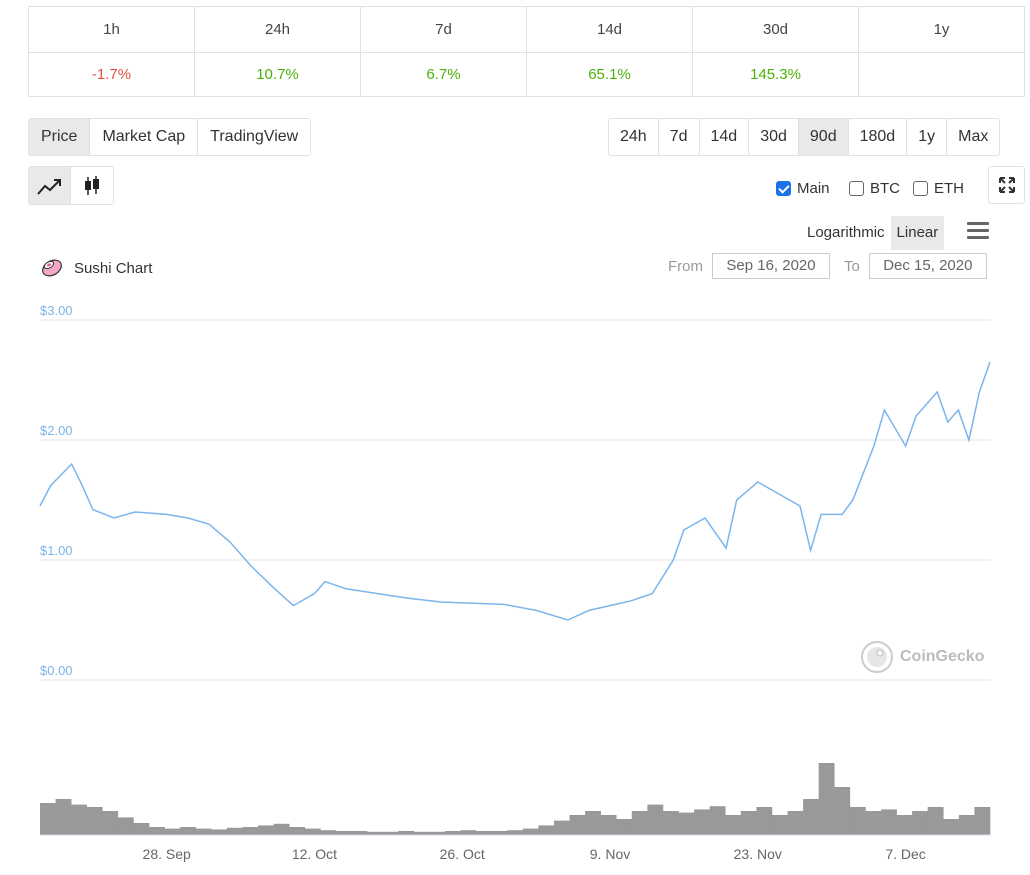 This screenshot has height=875, width=1030. Describe the element at coordinates (823, 137) in the screenshot. I see `tab-90d: 90d` at that location.